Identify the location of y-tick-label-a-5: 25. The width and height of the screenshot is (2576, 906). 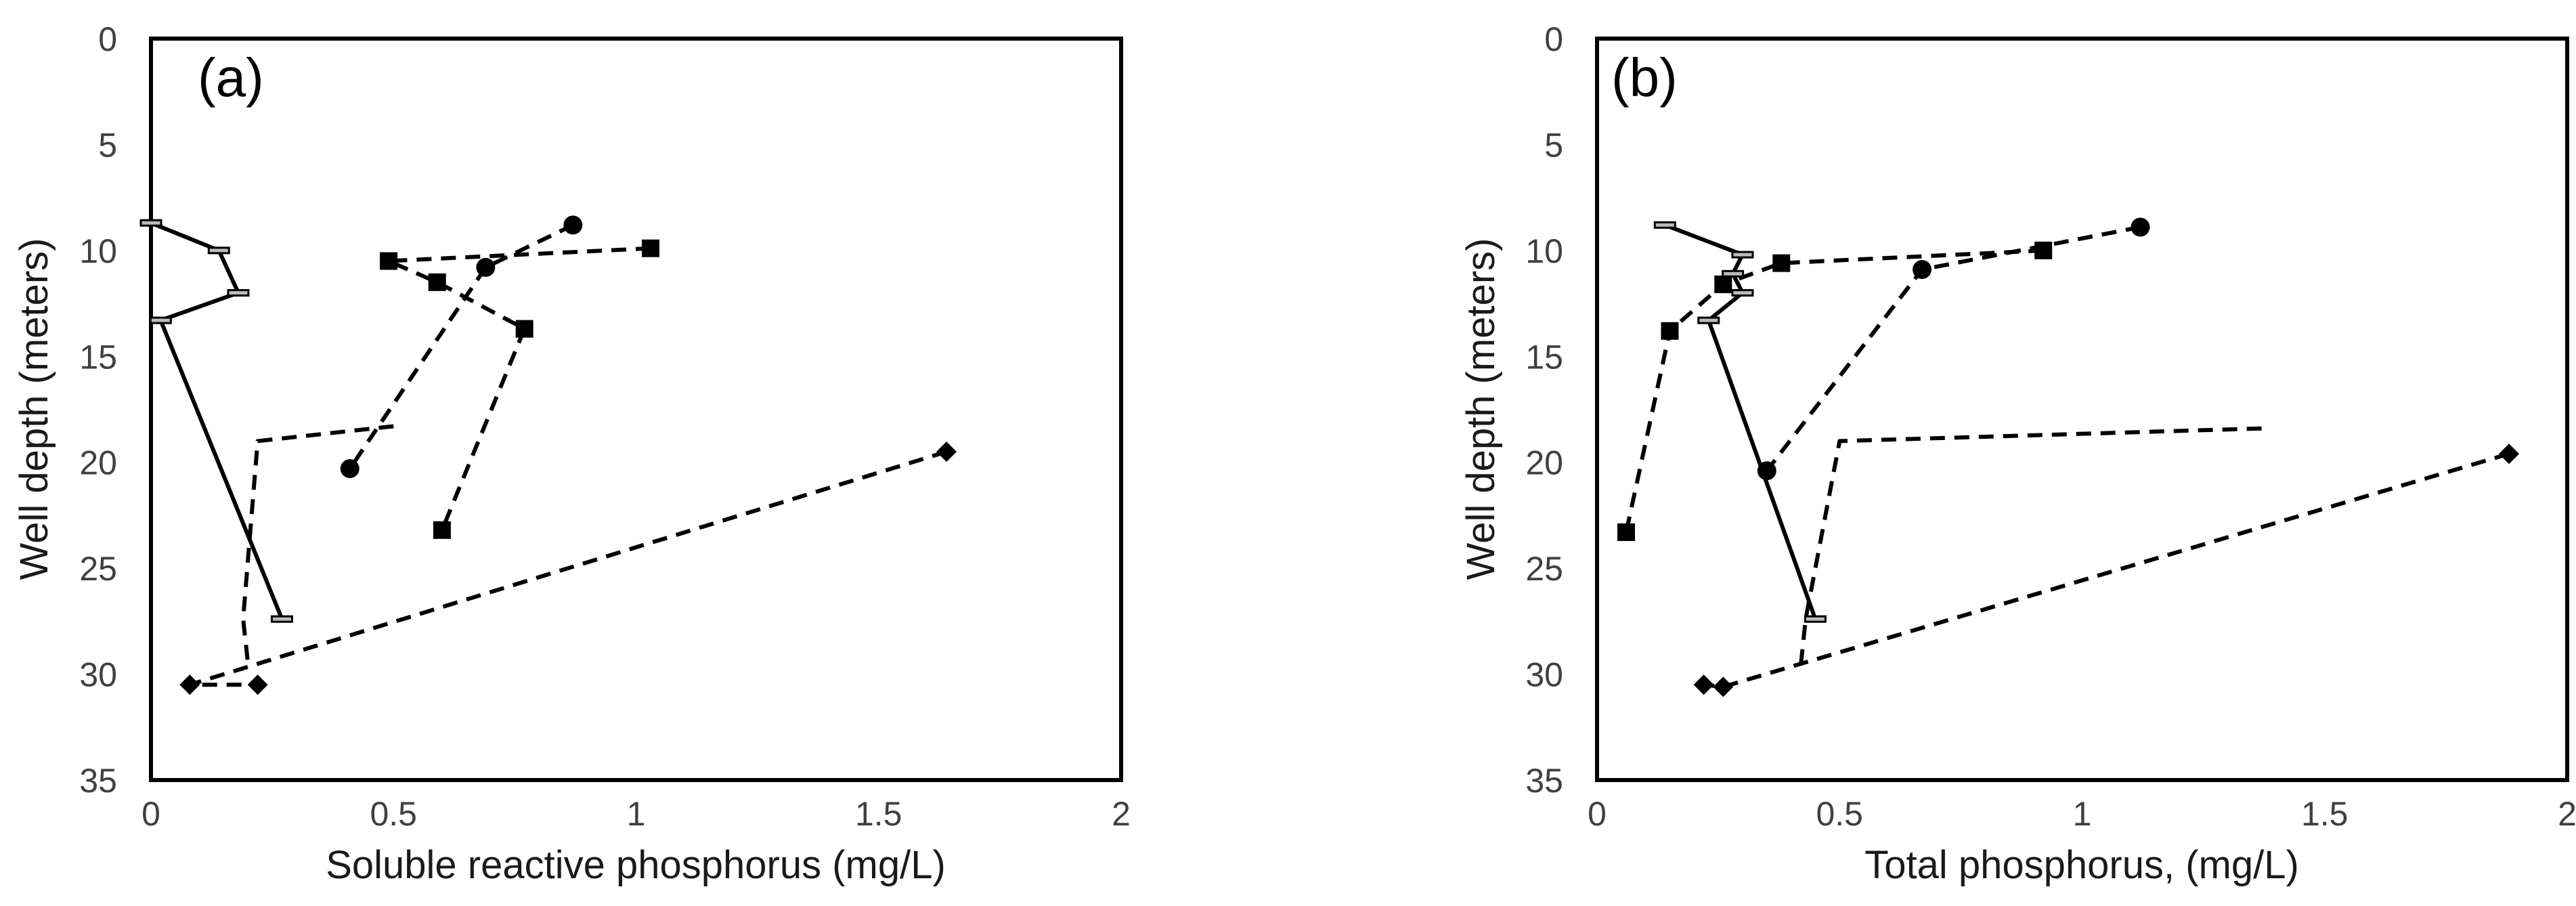
(98, 569).